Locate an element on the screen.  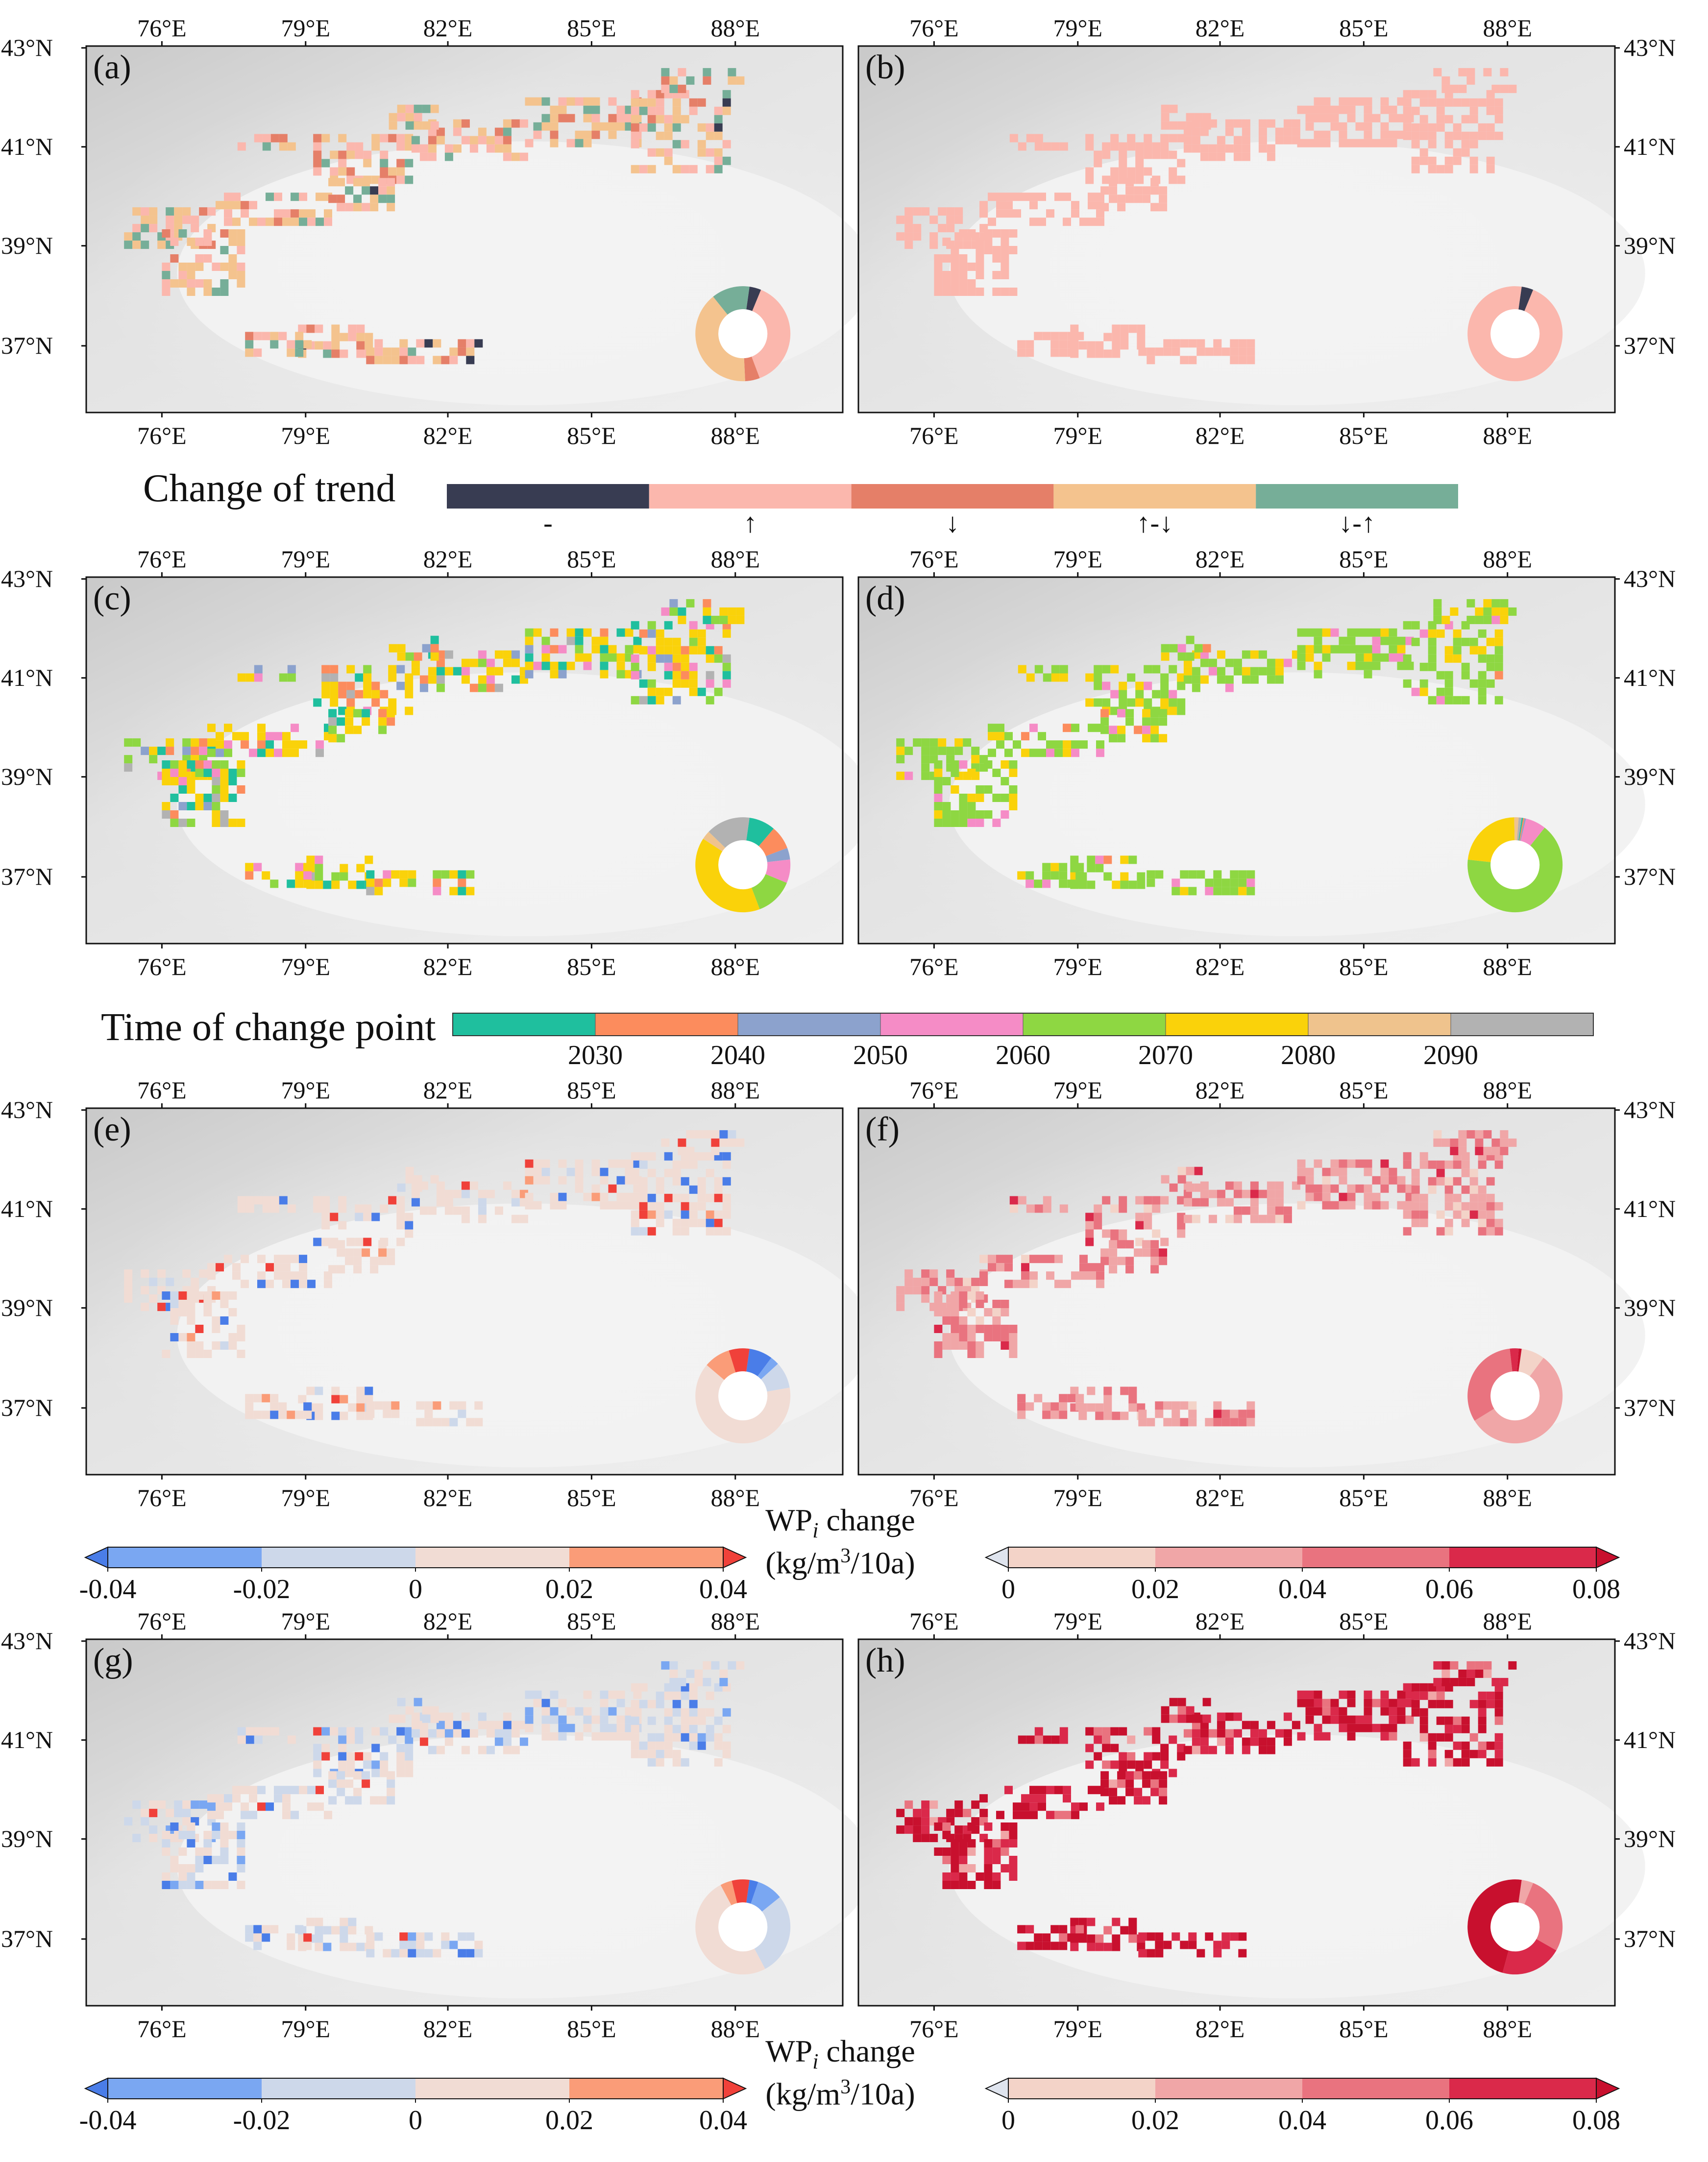
time-bar-frame is located at coordinates (1023, 1024).